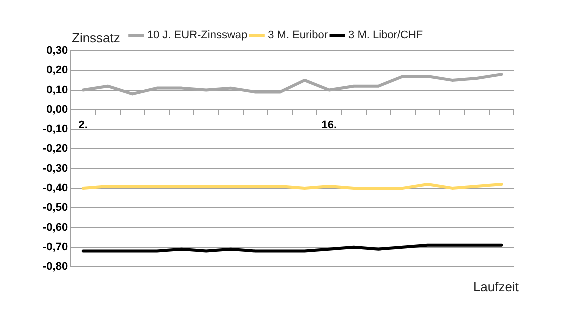 Image resolution: width=580 pixels, height=329 pixels. What do you see at coordinates (55, 208) in the screenshot?
I see `y-tick-label: -0,50` at bounding box center [55, 208].